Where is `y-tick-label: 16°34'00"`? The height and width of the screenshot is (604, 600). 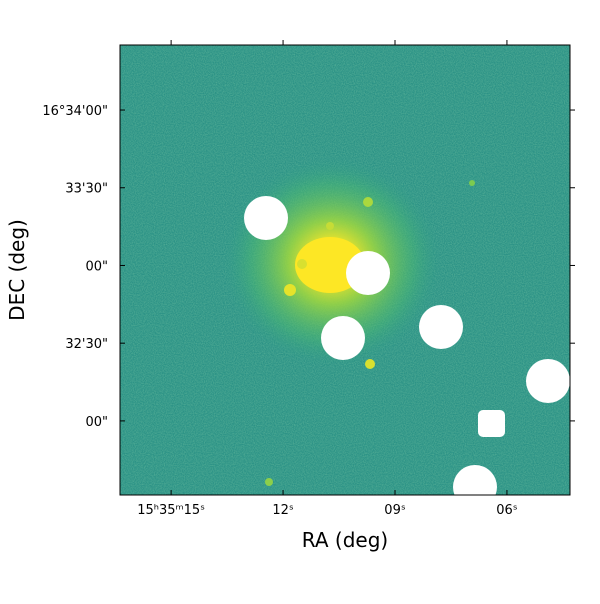
y-tick-label: 16°34'00" is located at coordinates (75, 111).